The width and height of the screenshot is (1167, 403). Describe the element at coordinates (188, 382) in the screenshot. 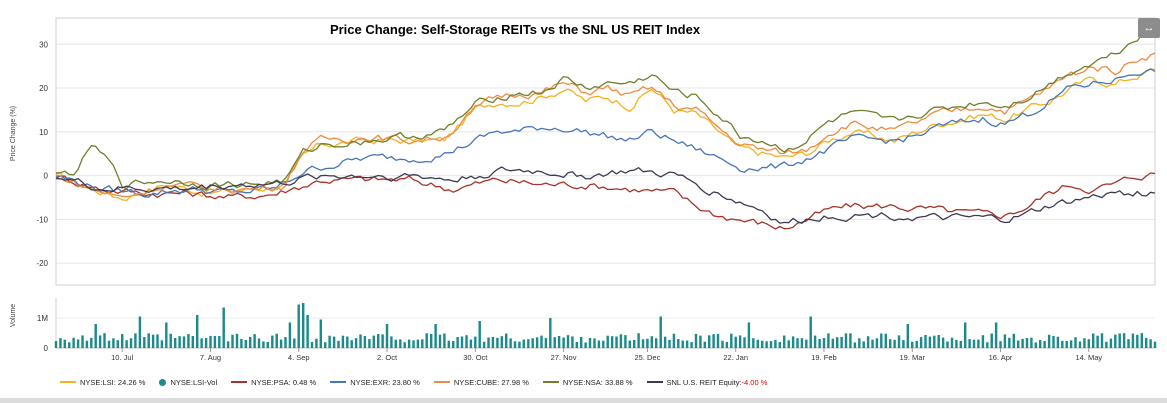

I see `legend-item-lsi-vol: NYSE:LSI-Vol` at that location.